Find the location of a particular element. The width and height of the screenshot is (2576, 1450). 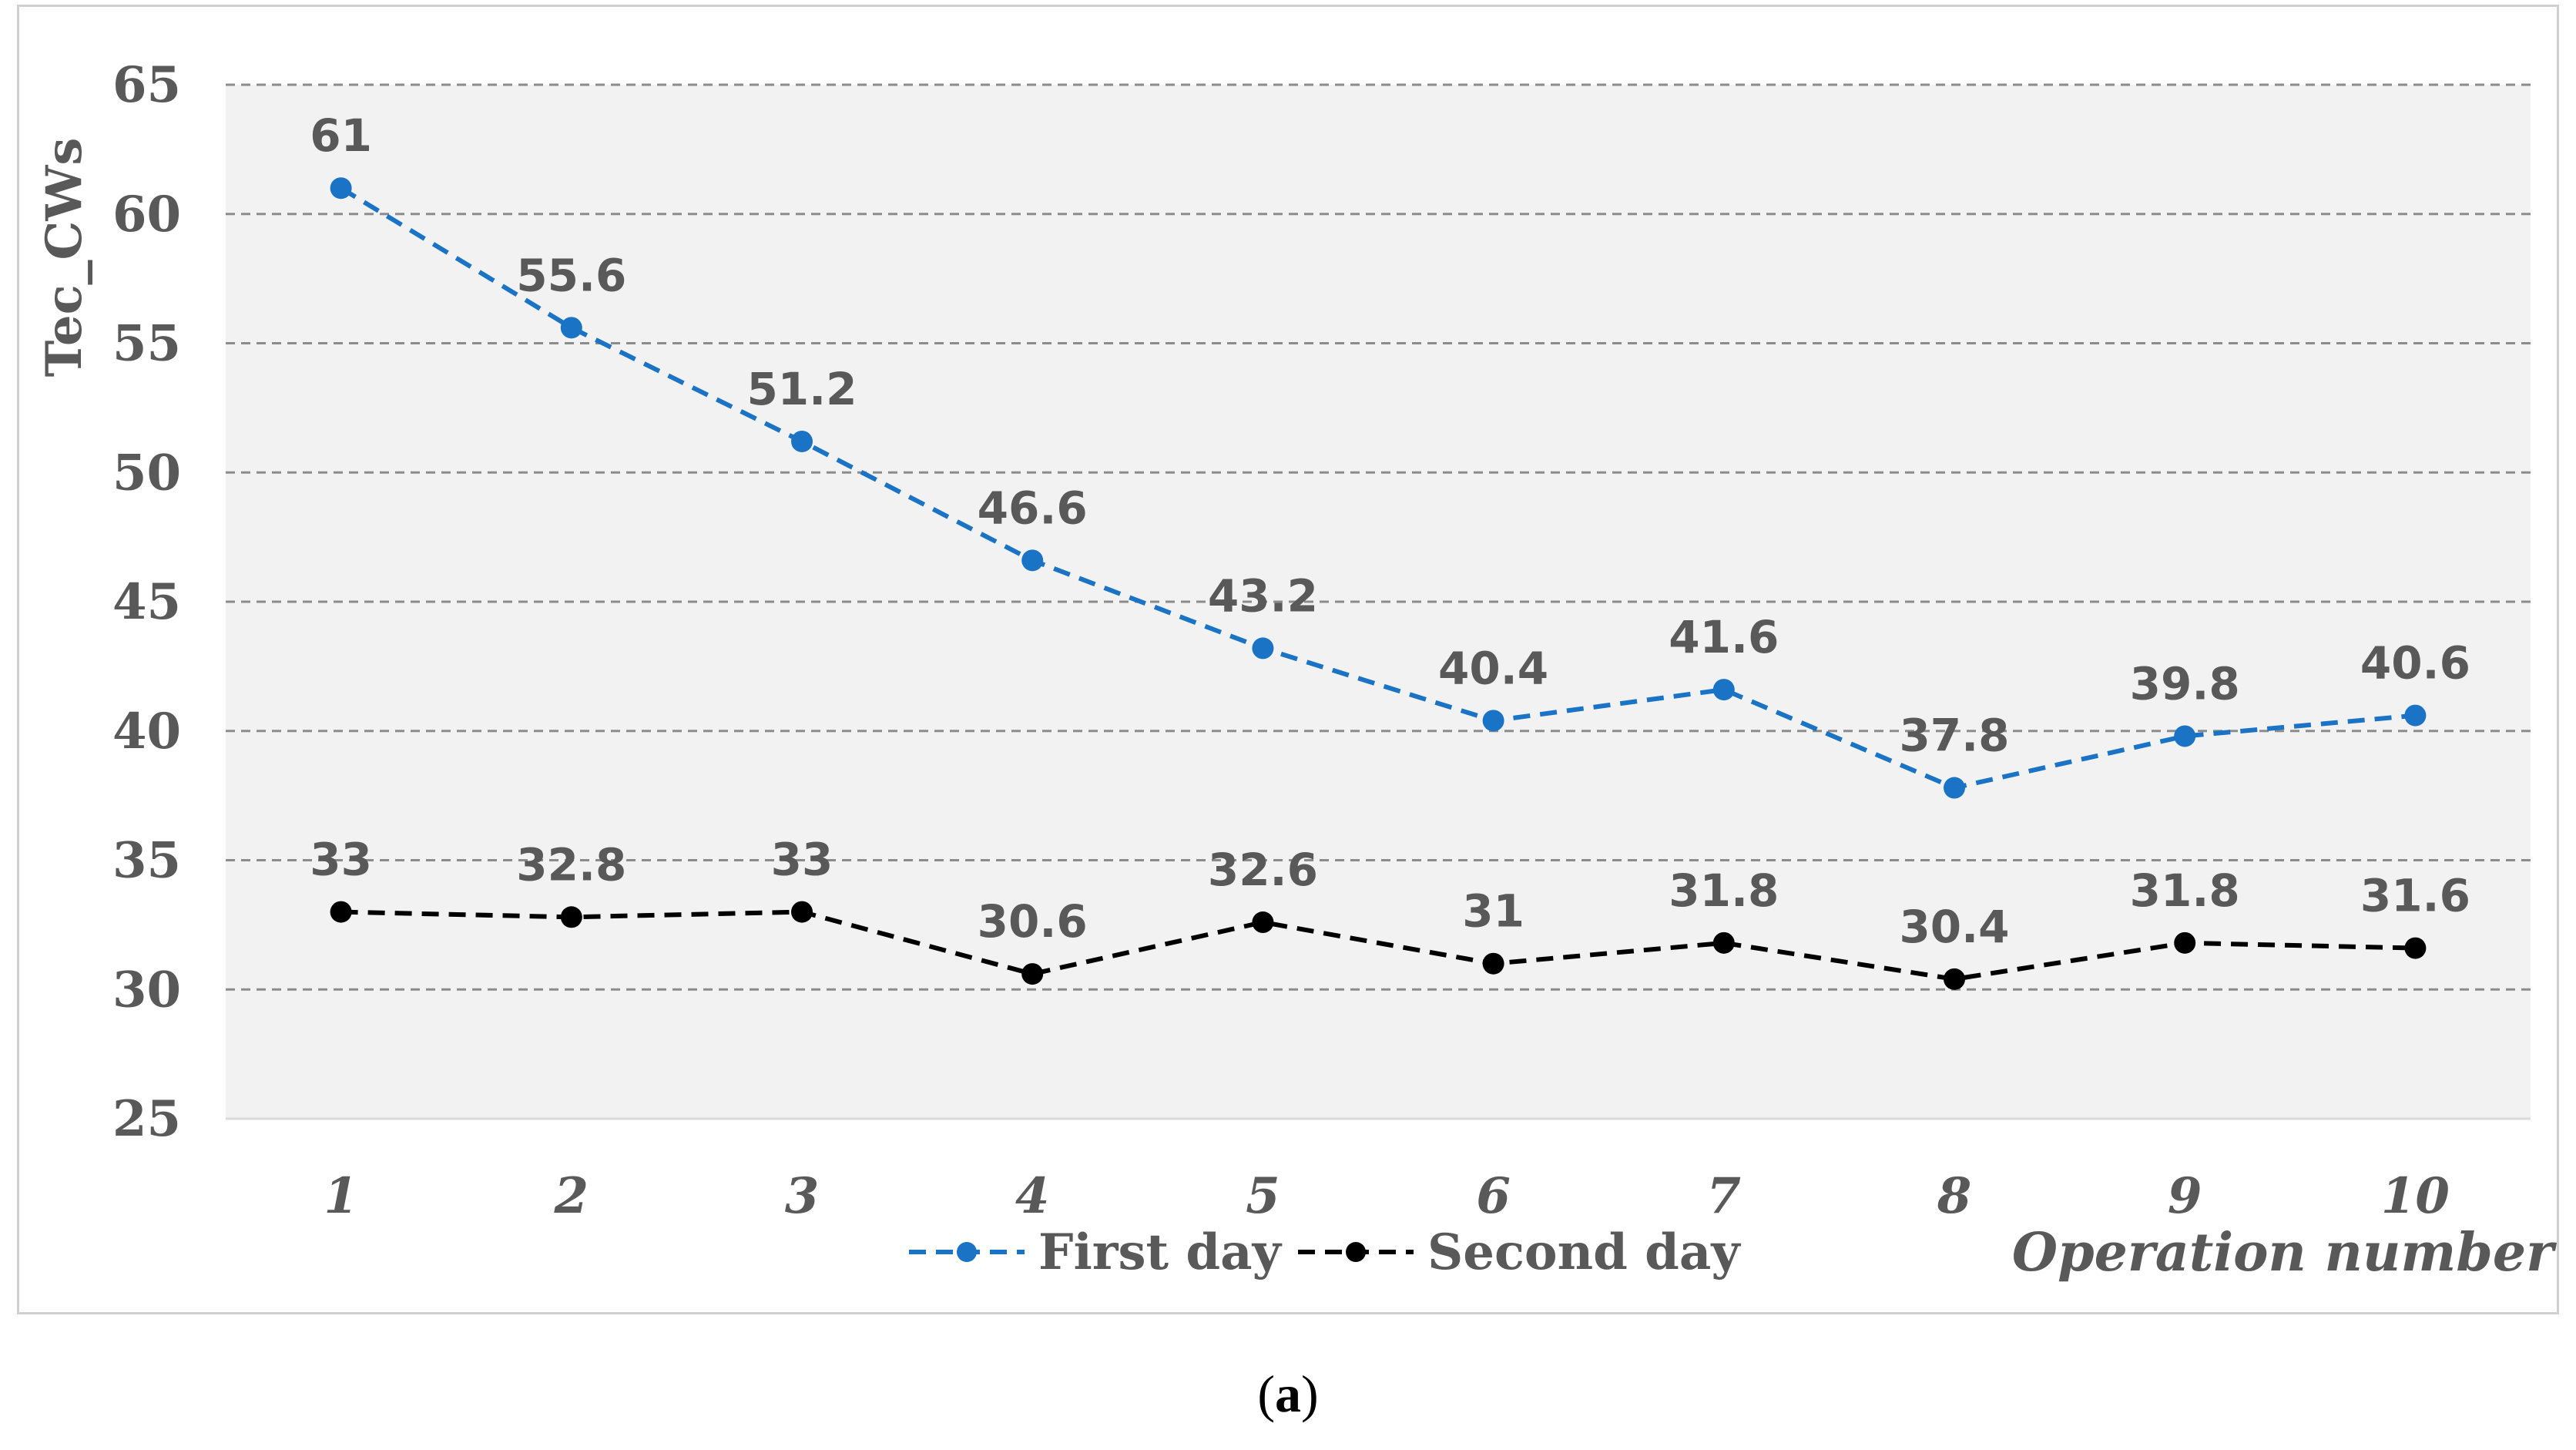

x-tick-label: 10 is located at coordinates (2415, 1196).